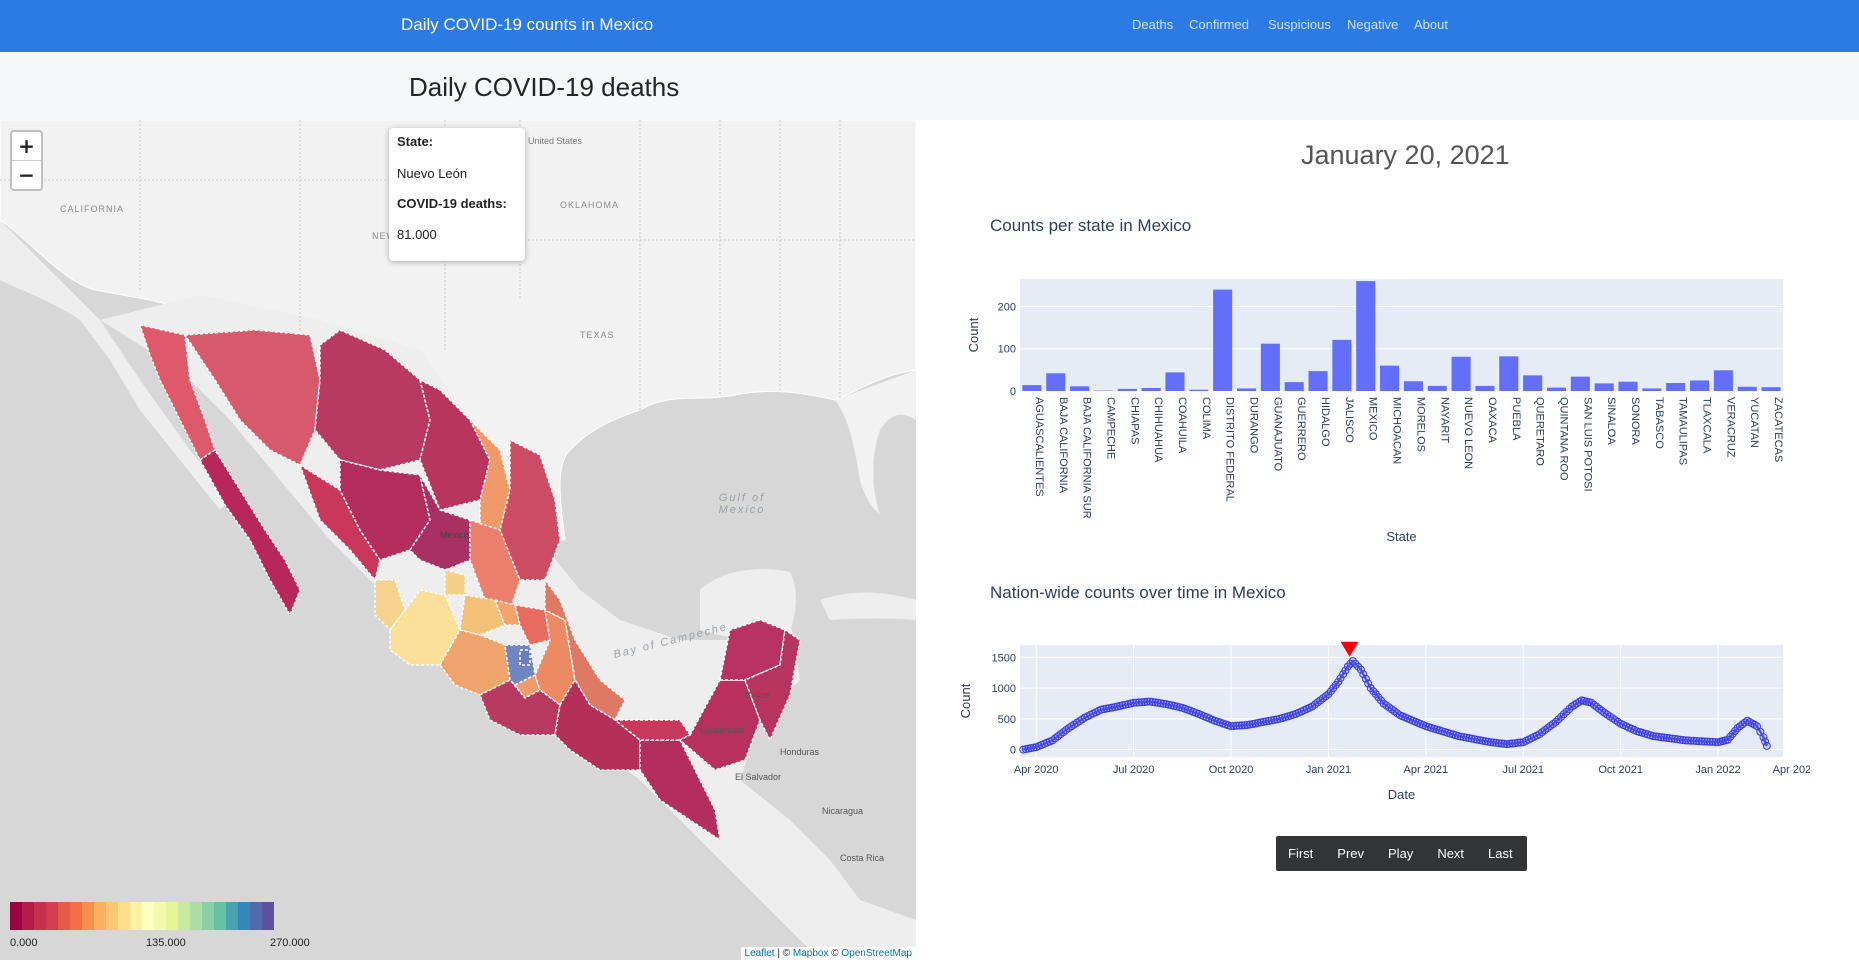 This screenshot has width=1859, height=973. Describe the element at coordinates (1299, 24) in the screenshot. I see `nav-link-suspicious: Suspicious` at that location.